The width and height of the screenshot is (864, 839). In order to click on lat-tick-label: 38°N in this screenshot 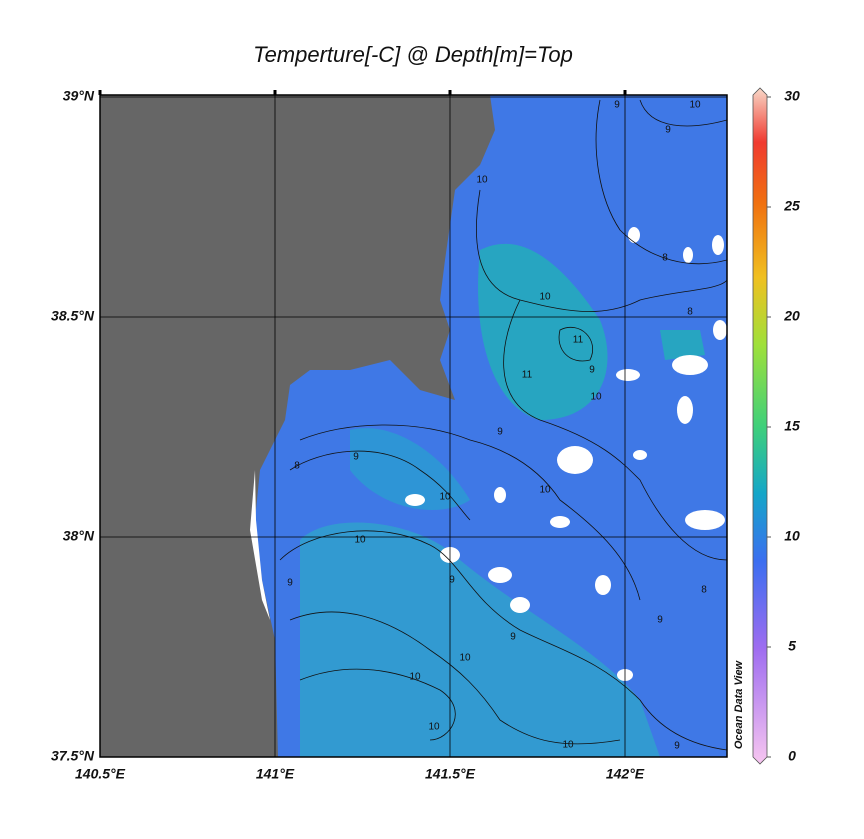, I will do `click(79, 536)`.